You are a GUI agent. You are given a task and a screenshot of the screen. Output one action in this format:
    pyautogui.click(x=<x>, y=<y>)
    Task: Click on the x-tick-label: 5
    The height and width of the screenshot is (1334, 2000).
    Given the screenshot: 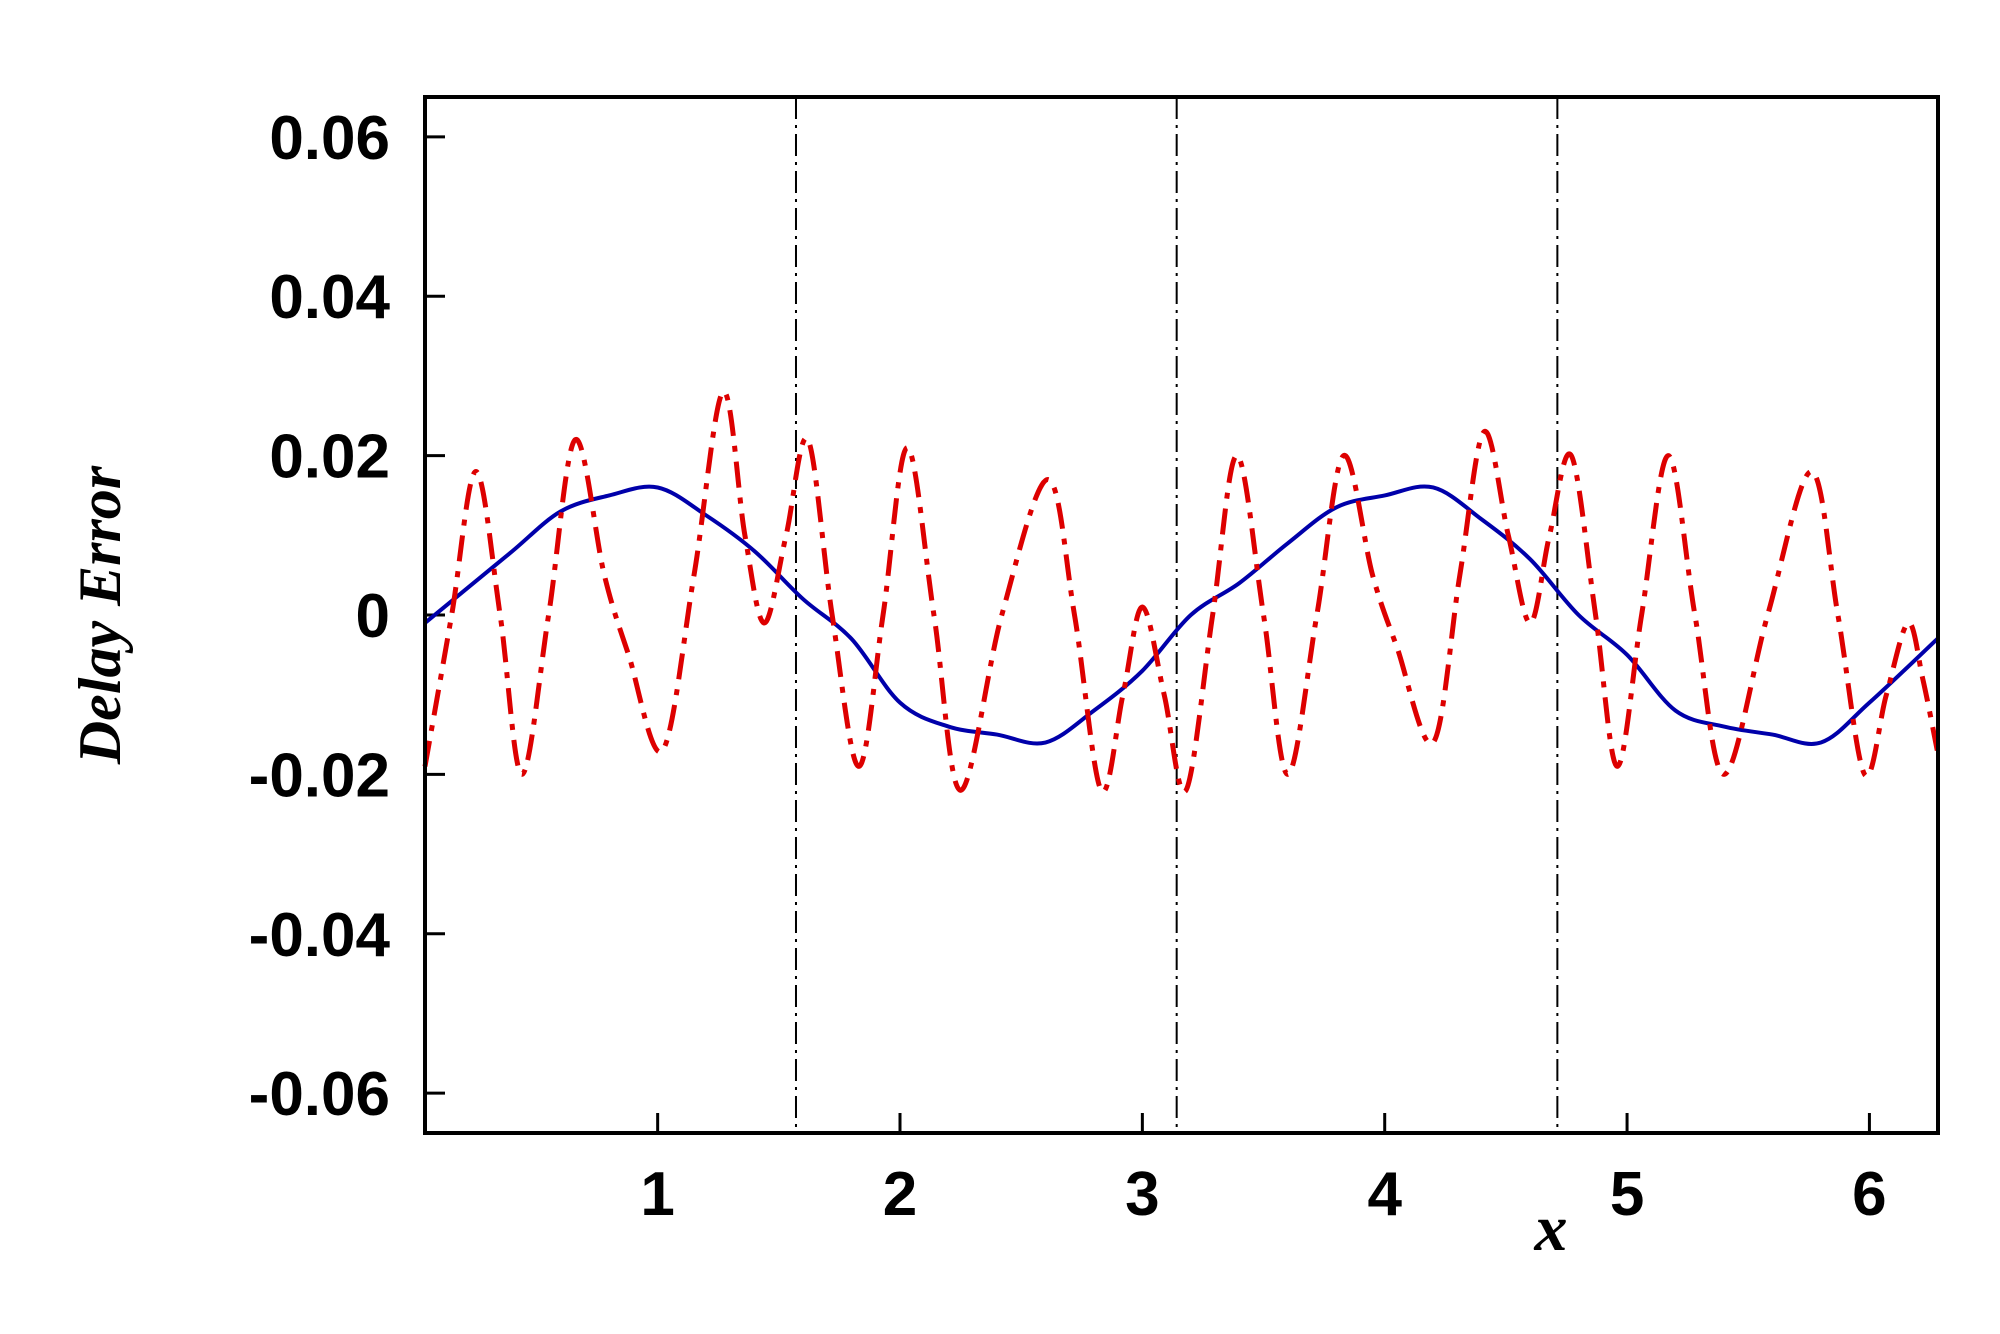 What is the action you would take?
    pyautogui.click(x=1627, y=1194)
    